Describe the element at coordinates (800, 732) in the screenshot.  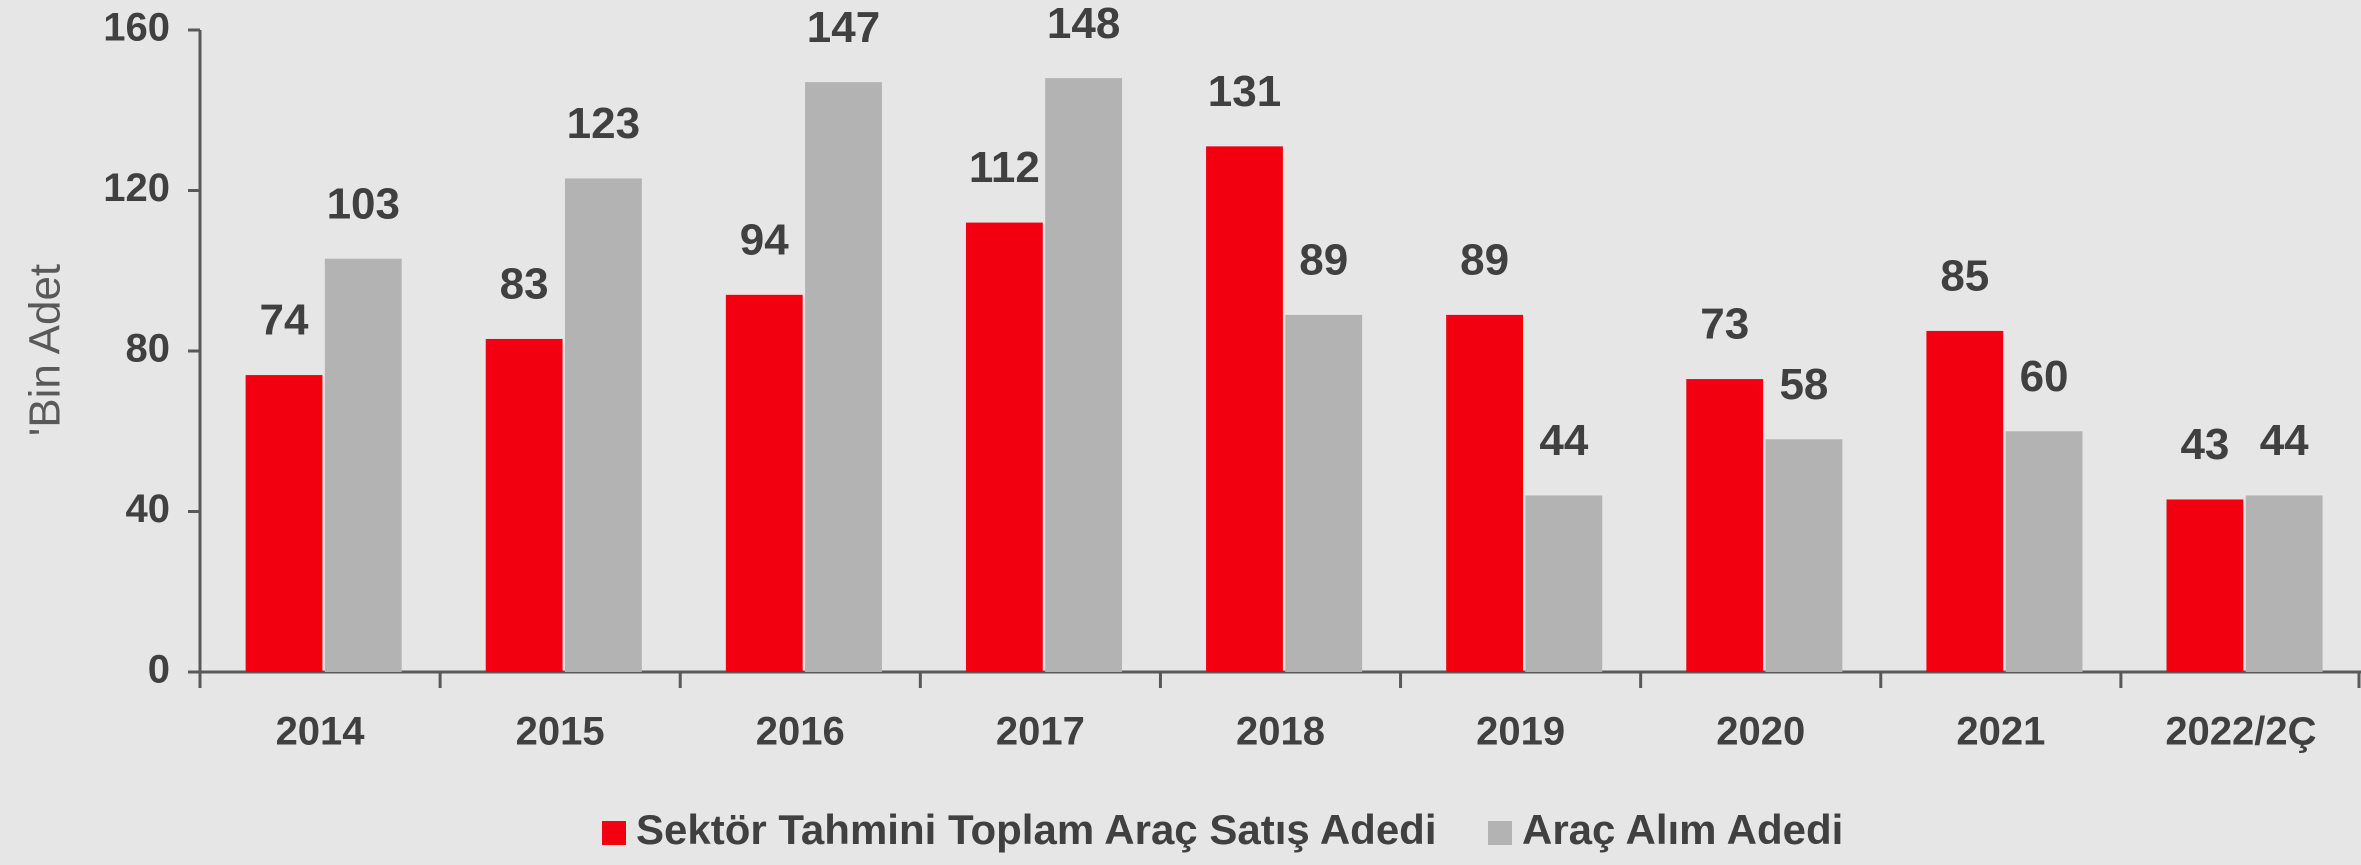
I see `x-tick-label: 2016` at that location.